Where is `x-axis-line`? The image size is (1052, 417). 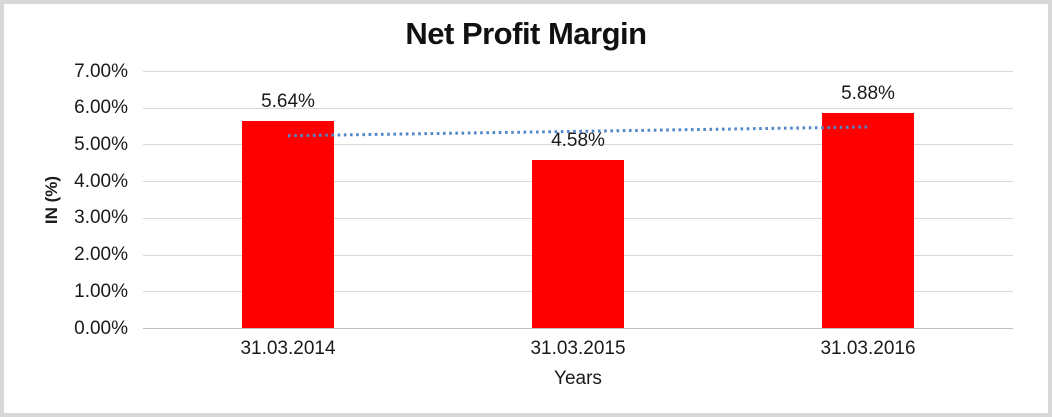 x-axis-line is located at coordinates (578, 328).